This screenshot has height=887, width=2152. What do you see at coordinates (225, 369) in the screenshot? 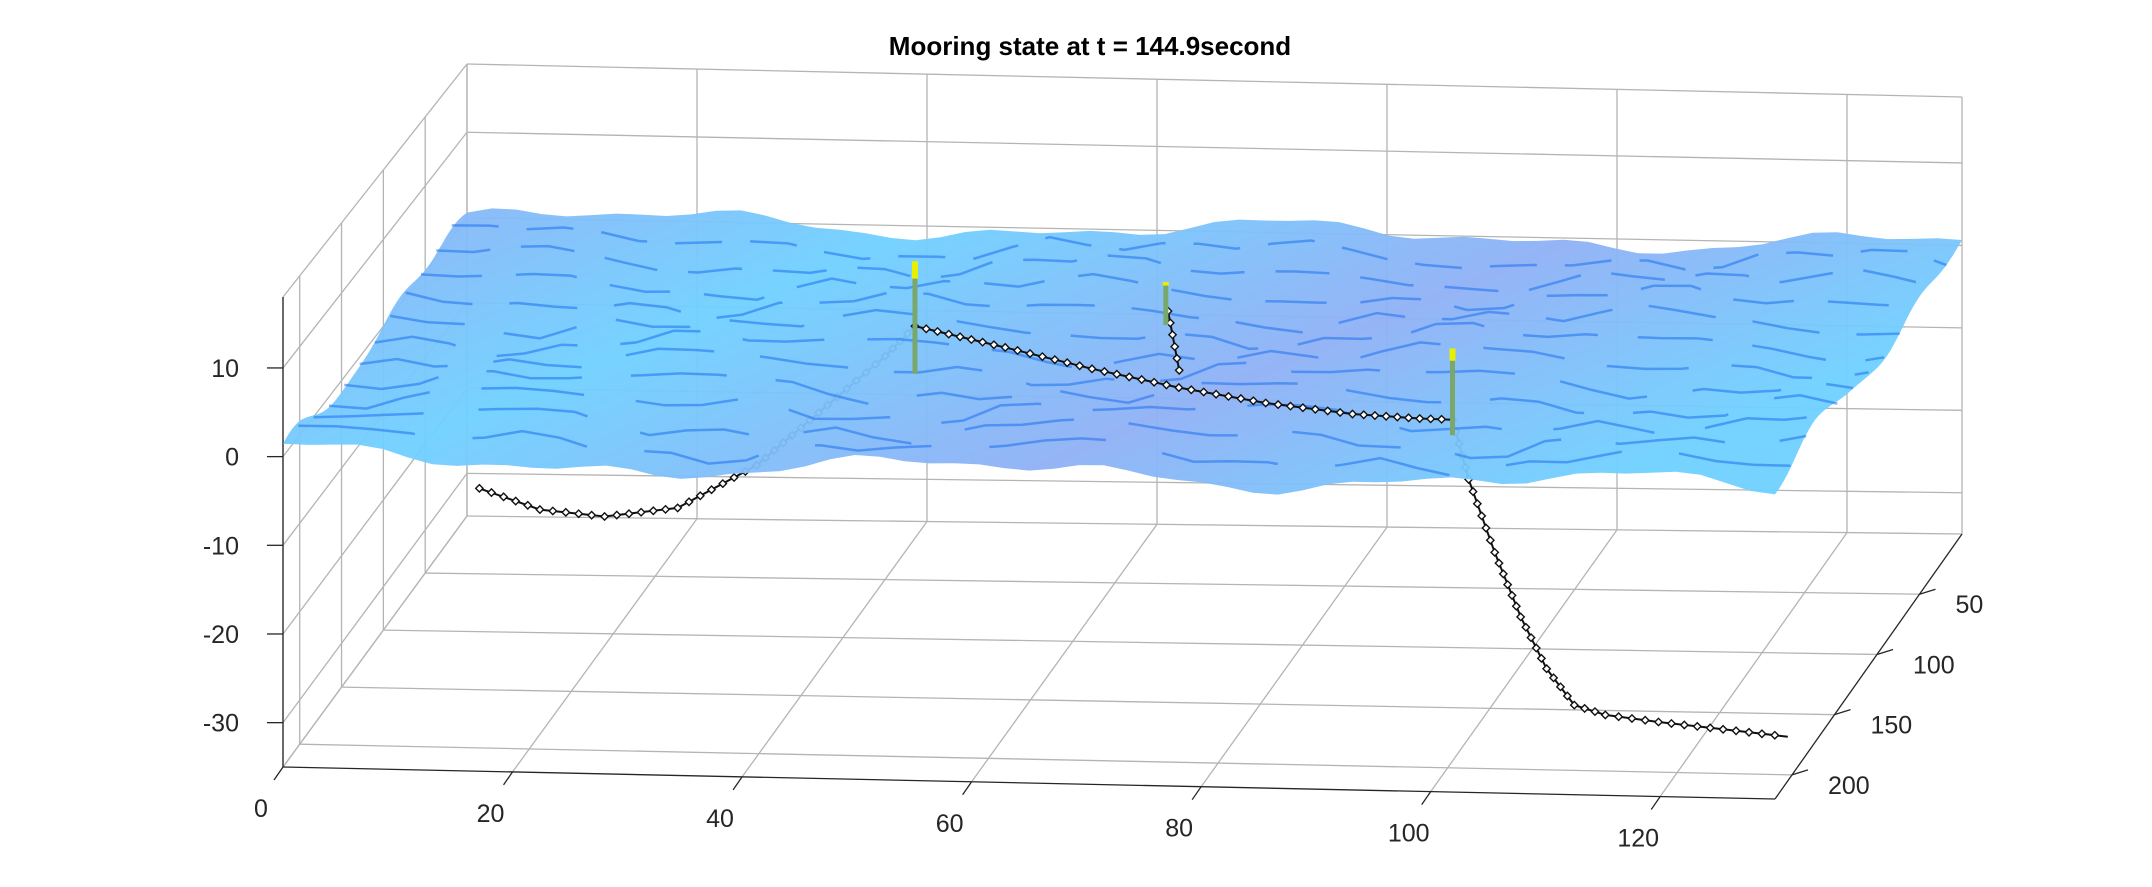
I see `z-tick-label: 10` at bounding box center [225, 369].